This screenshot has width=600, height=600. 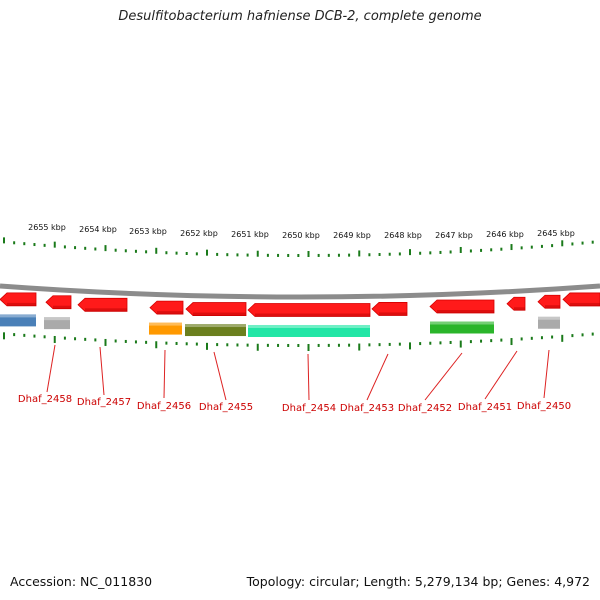 What do you see at coordinates (309, 408) in the screenshot?
I see `gene-label: Dhaf_2454` at bounding box center [309, 408].